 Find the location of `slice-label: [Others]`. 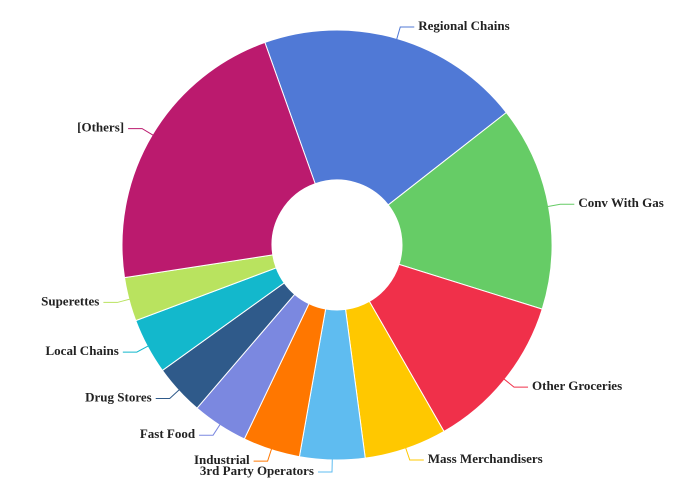

slice-label: [Others] is located at coordinates (100, 127).